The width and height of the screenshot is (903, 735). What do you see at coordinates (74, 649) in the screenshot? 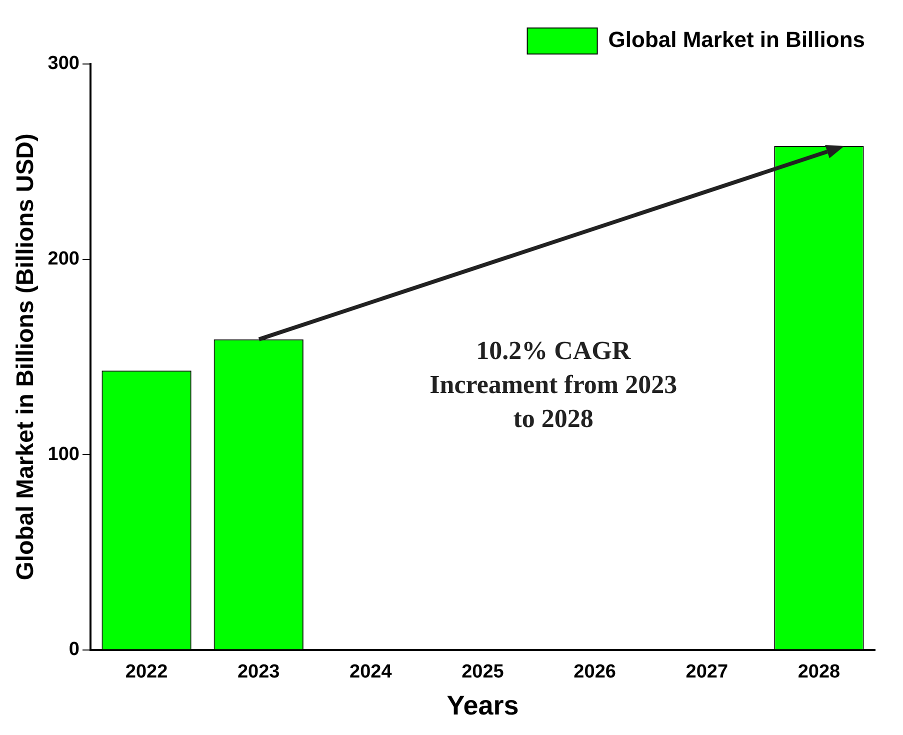
I see `y-tick-label: 0` at bounding box center [74, 649].